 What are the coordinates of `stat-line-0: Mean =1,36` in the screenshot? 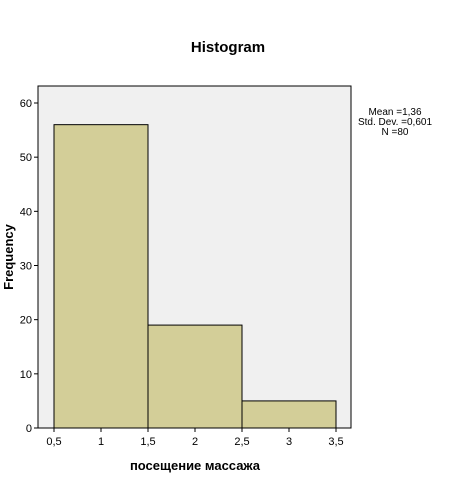 It's located at (395, 112).